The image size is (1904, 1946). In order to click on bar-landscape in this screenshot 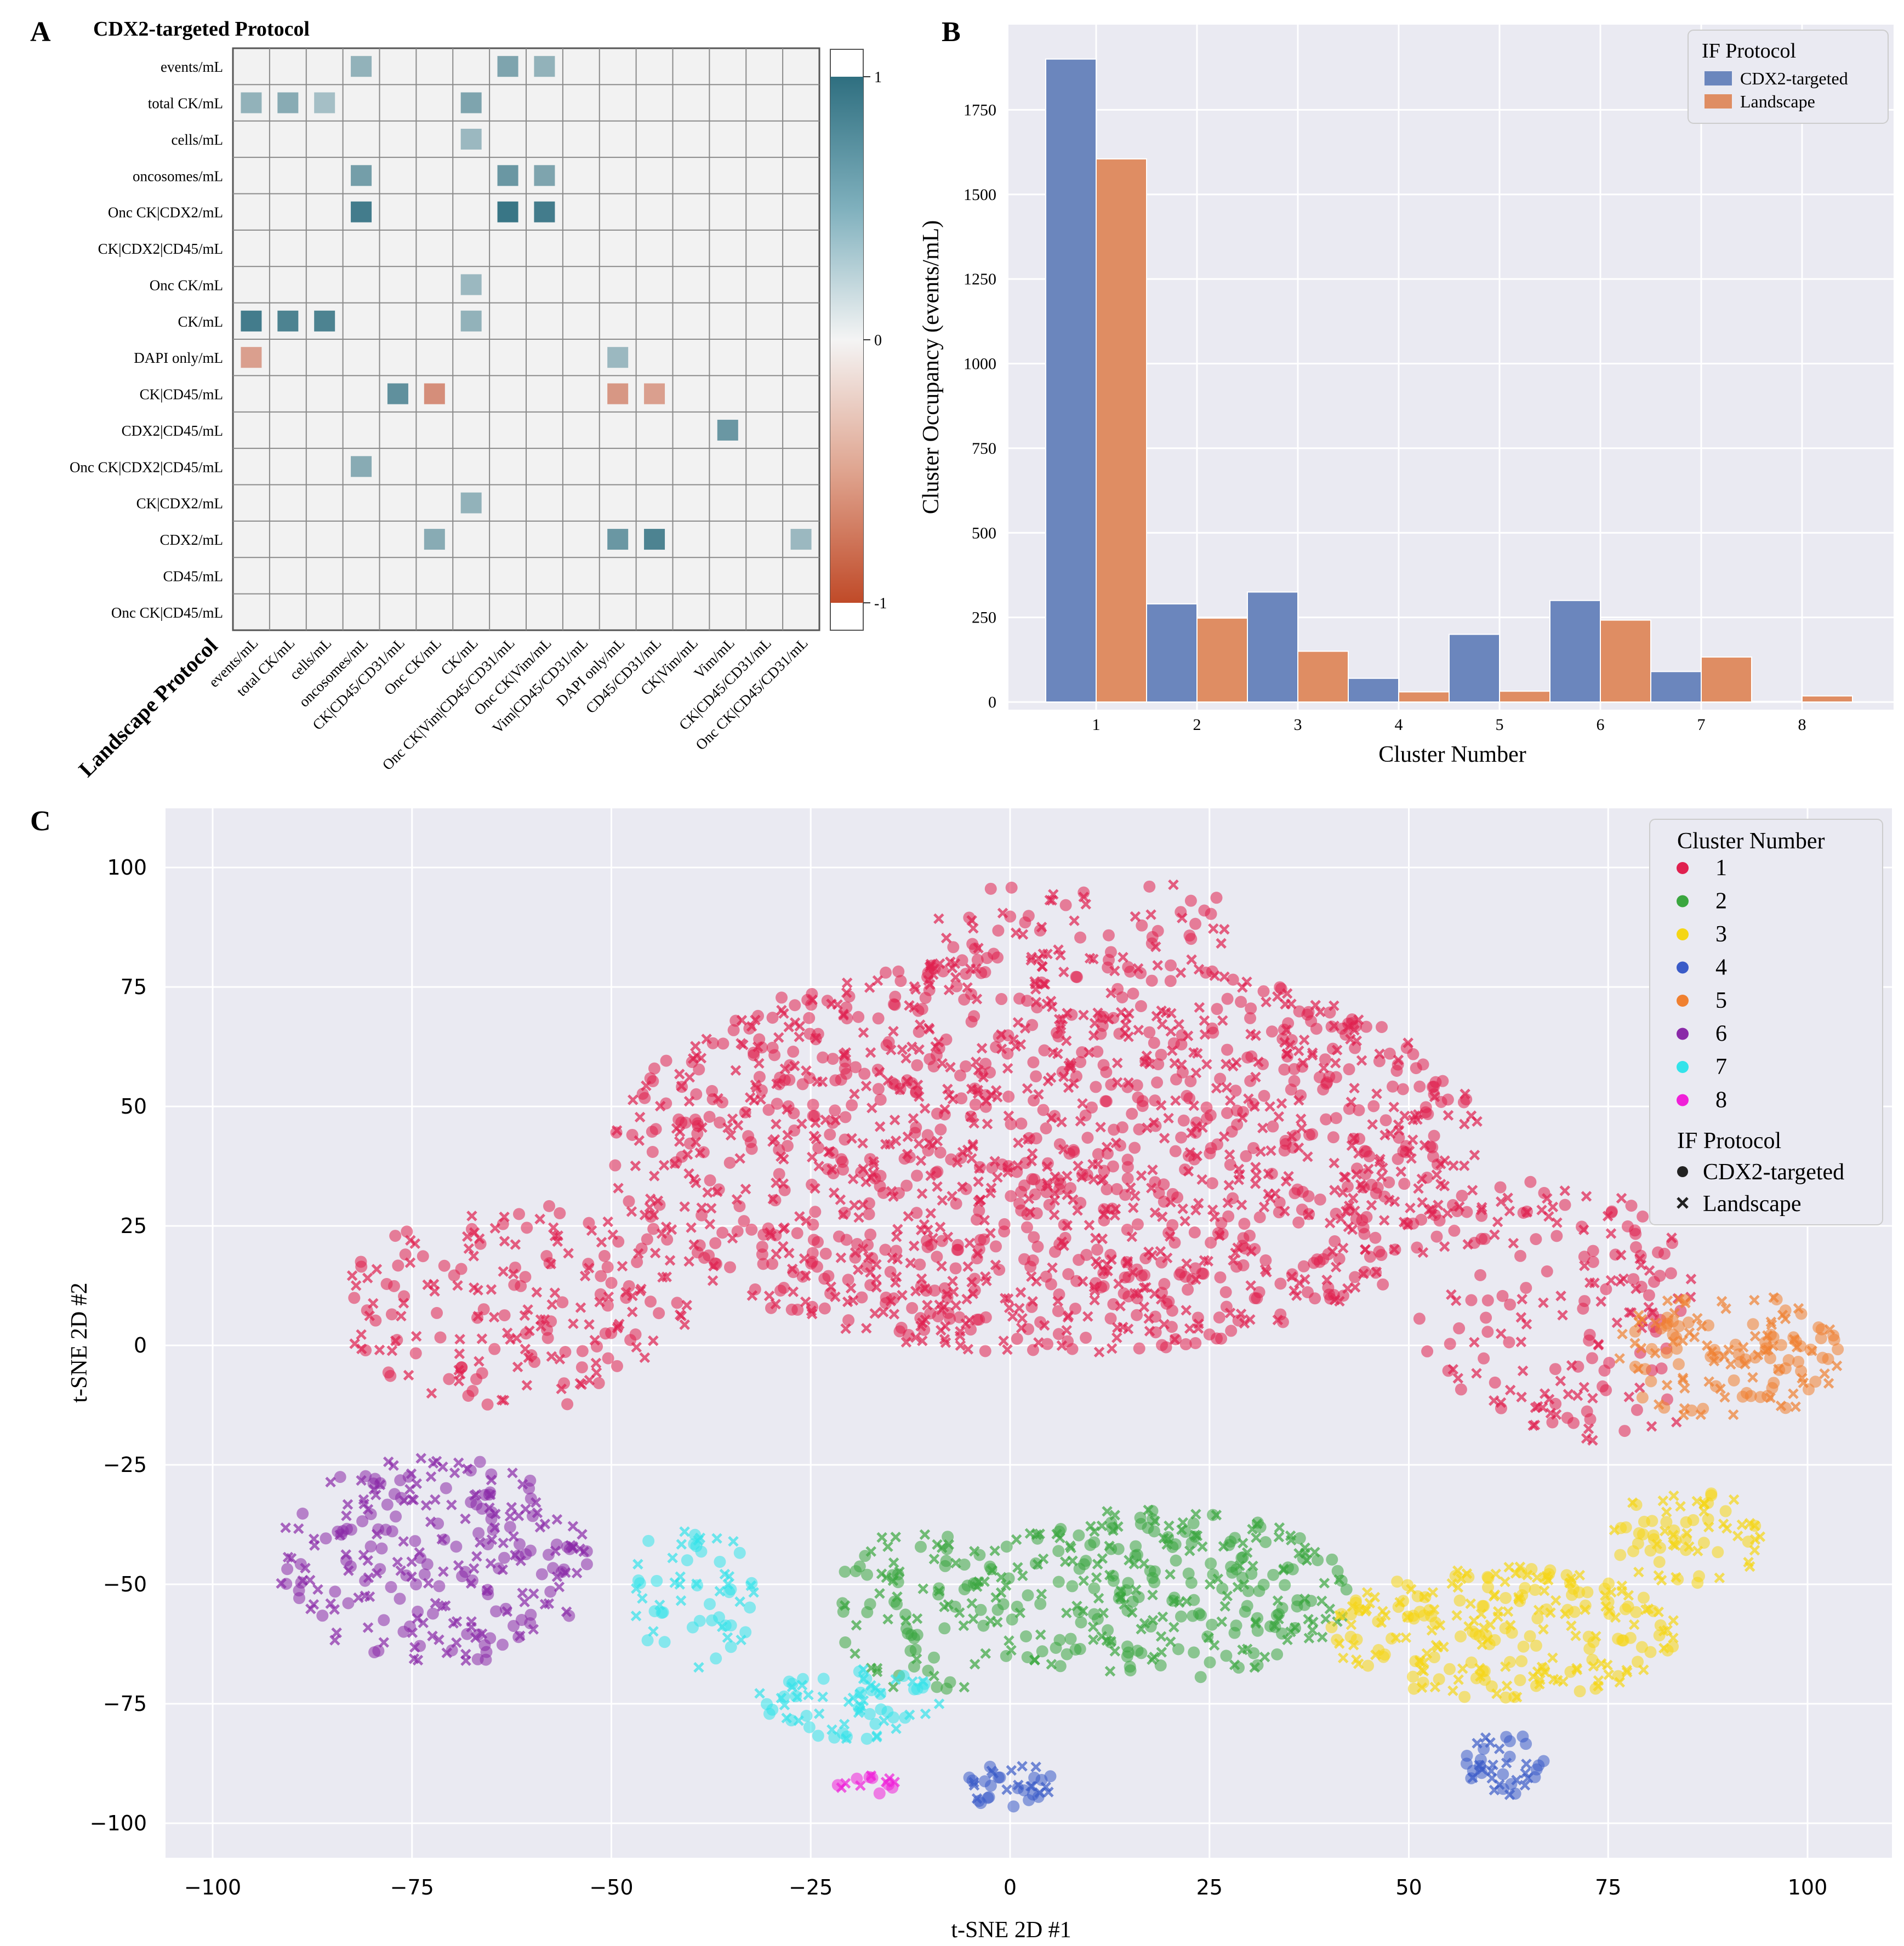, I will do `click(1424, 697)`.